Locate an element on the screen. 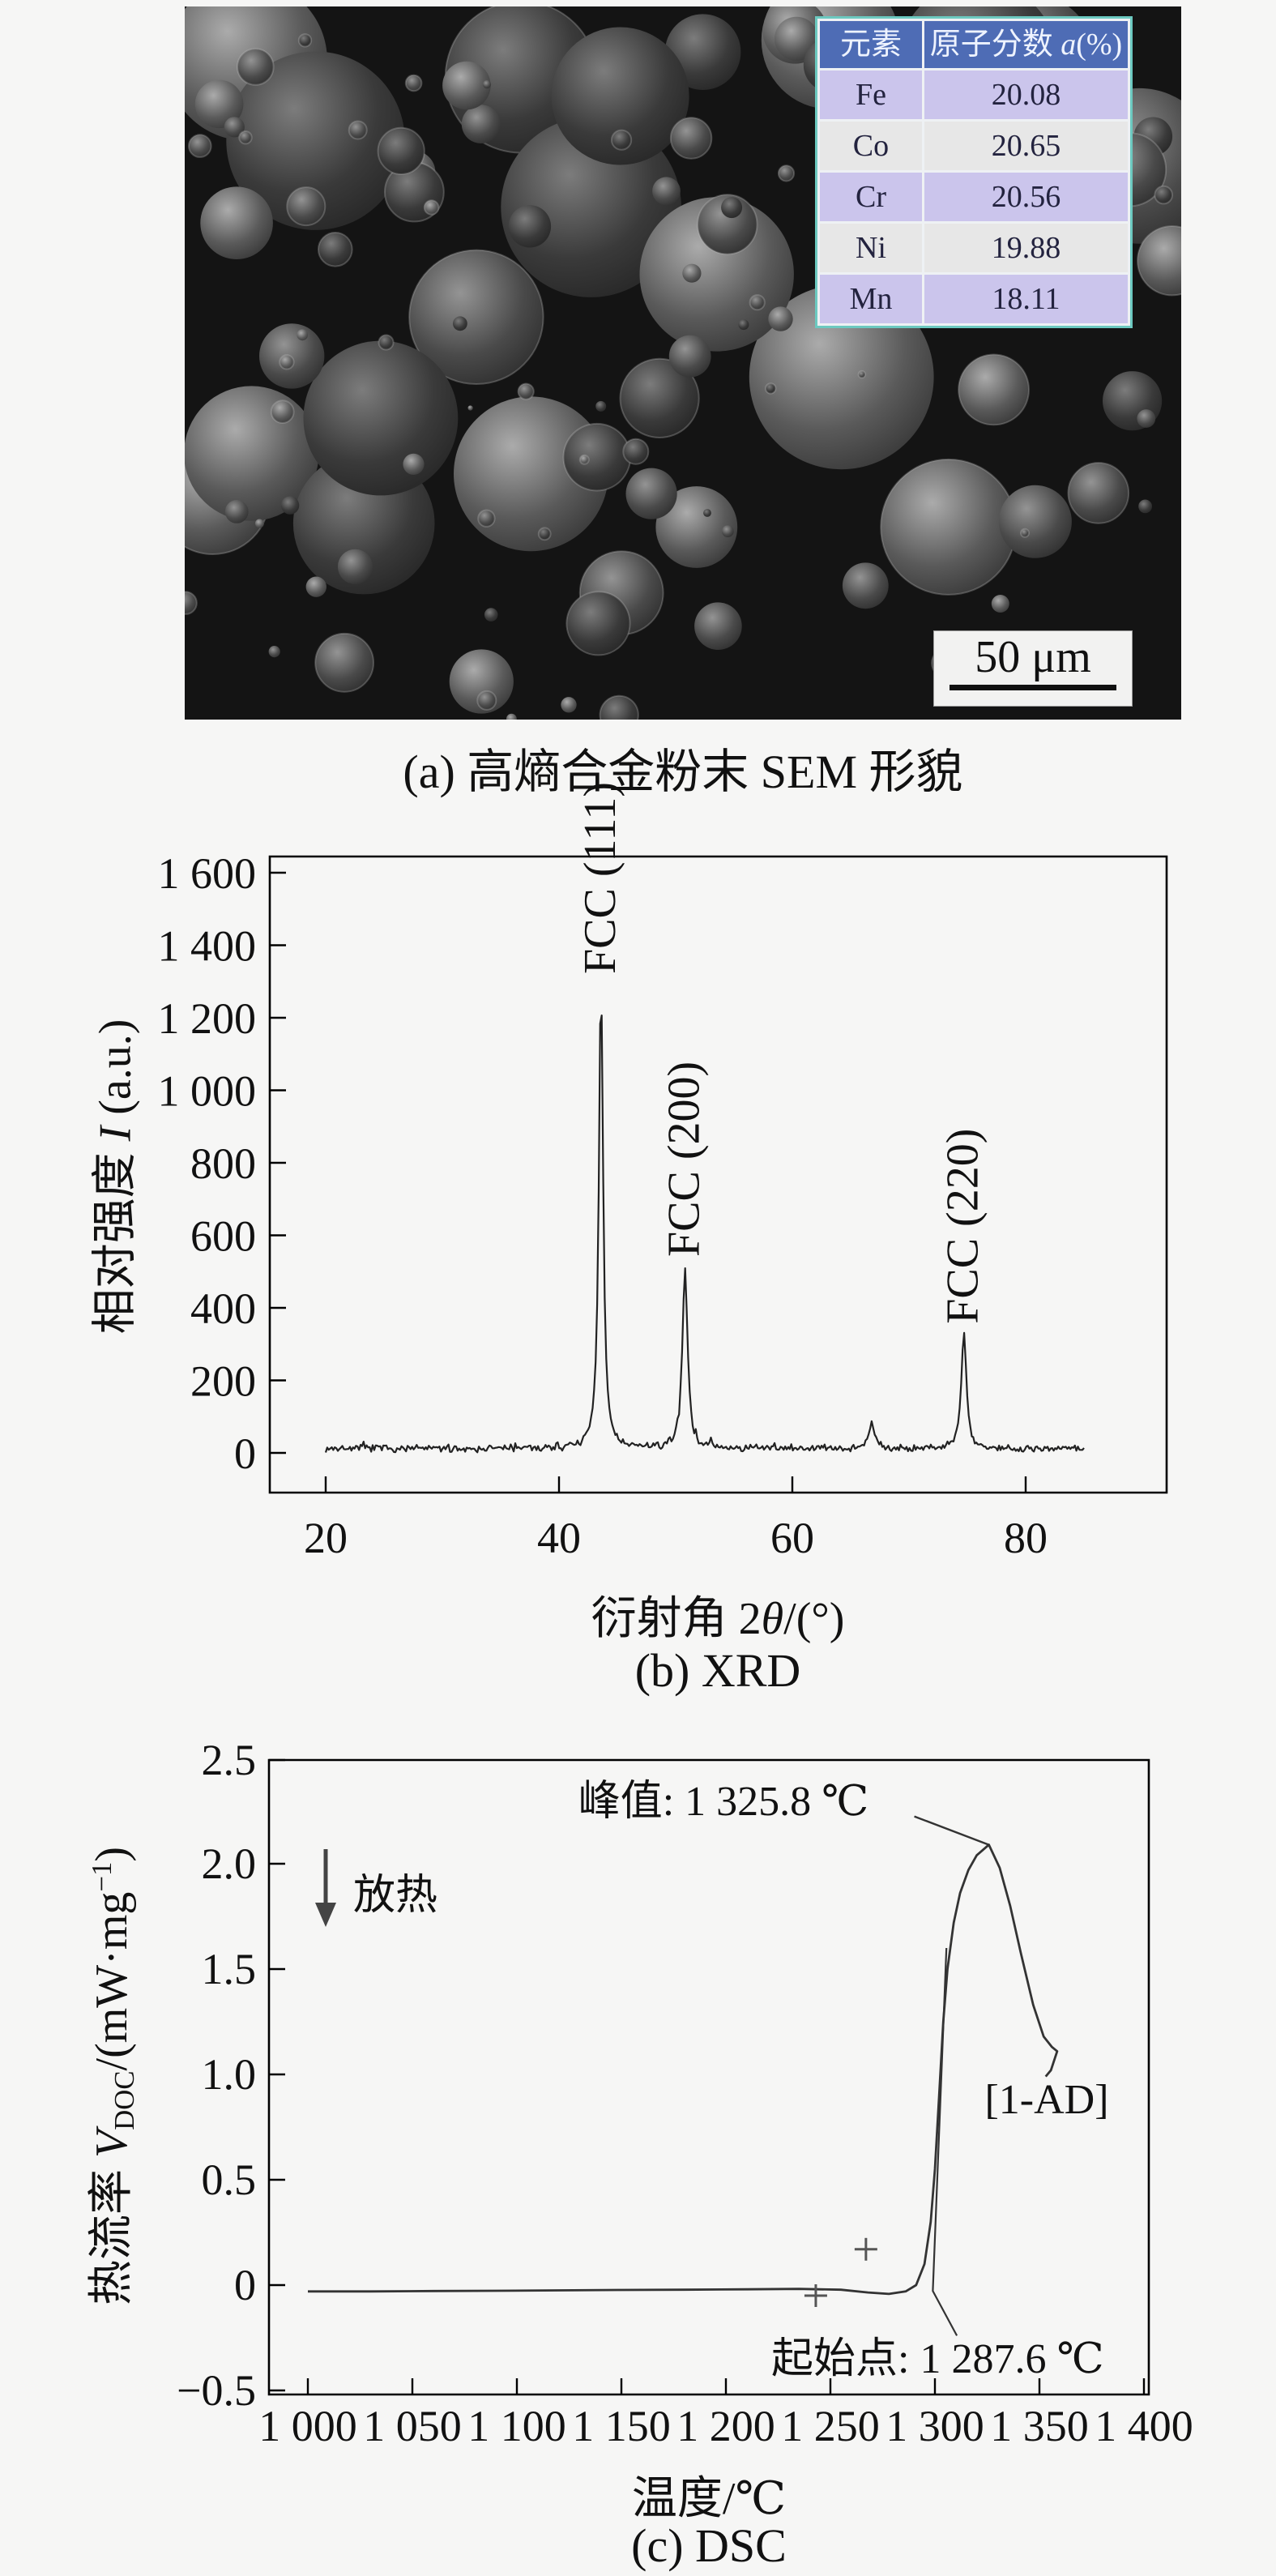 The image size is (1276, 2576). xrd-y-tick-label: 200 is located at coordinates (223, 1381).